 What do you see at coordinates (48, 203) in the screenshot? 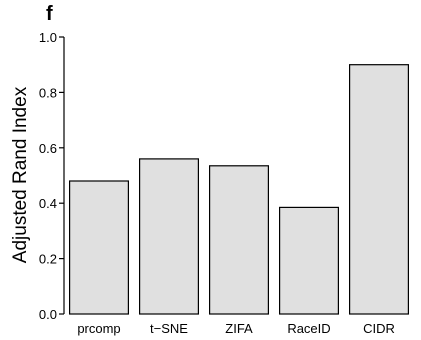
I see `y-tick-label: 0.4` at bounding box center [48, 203].